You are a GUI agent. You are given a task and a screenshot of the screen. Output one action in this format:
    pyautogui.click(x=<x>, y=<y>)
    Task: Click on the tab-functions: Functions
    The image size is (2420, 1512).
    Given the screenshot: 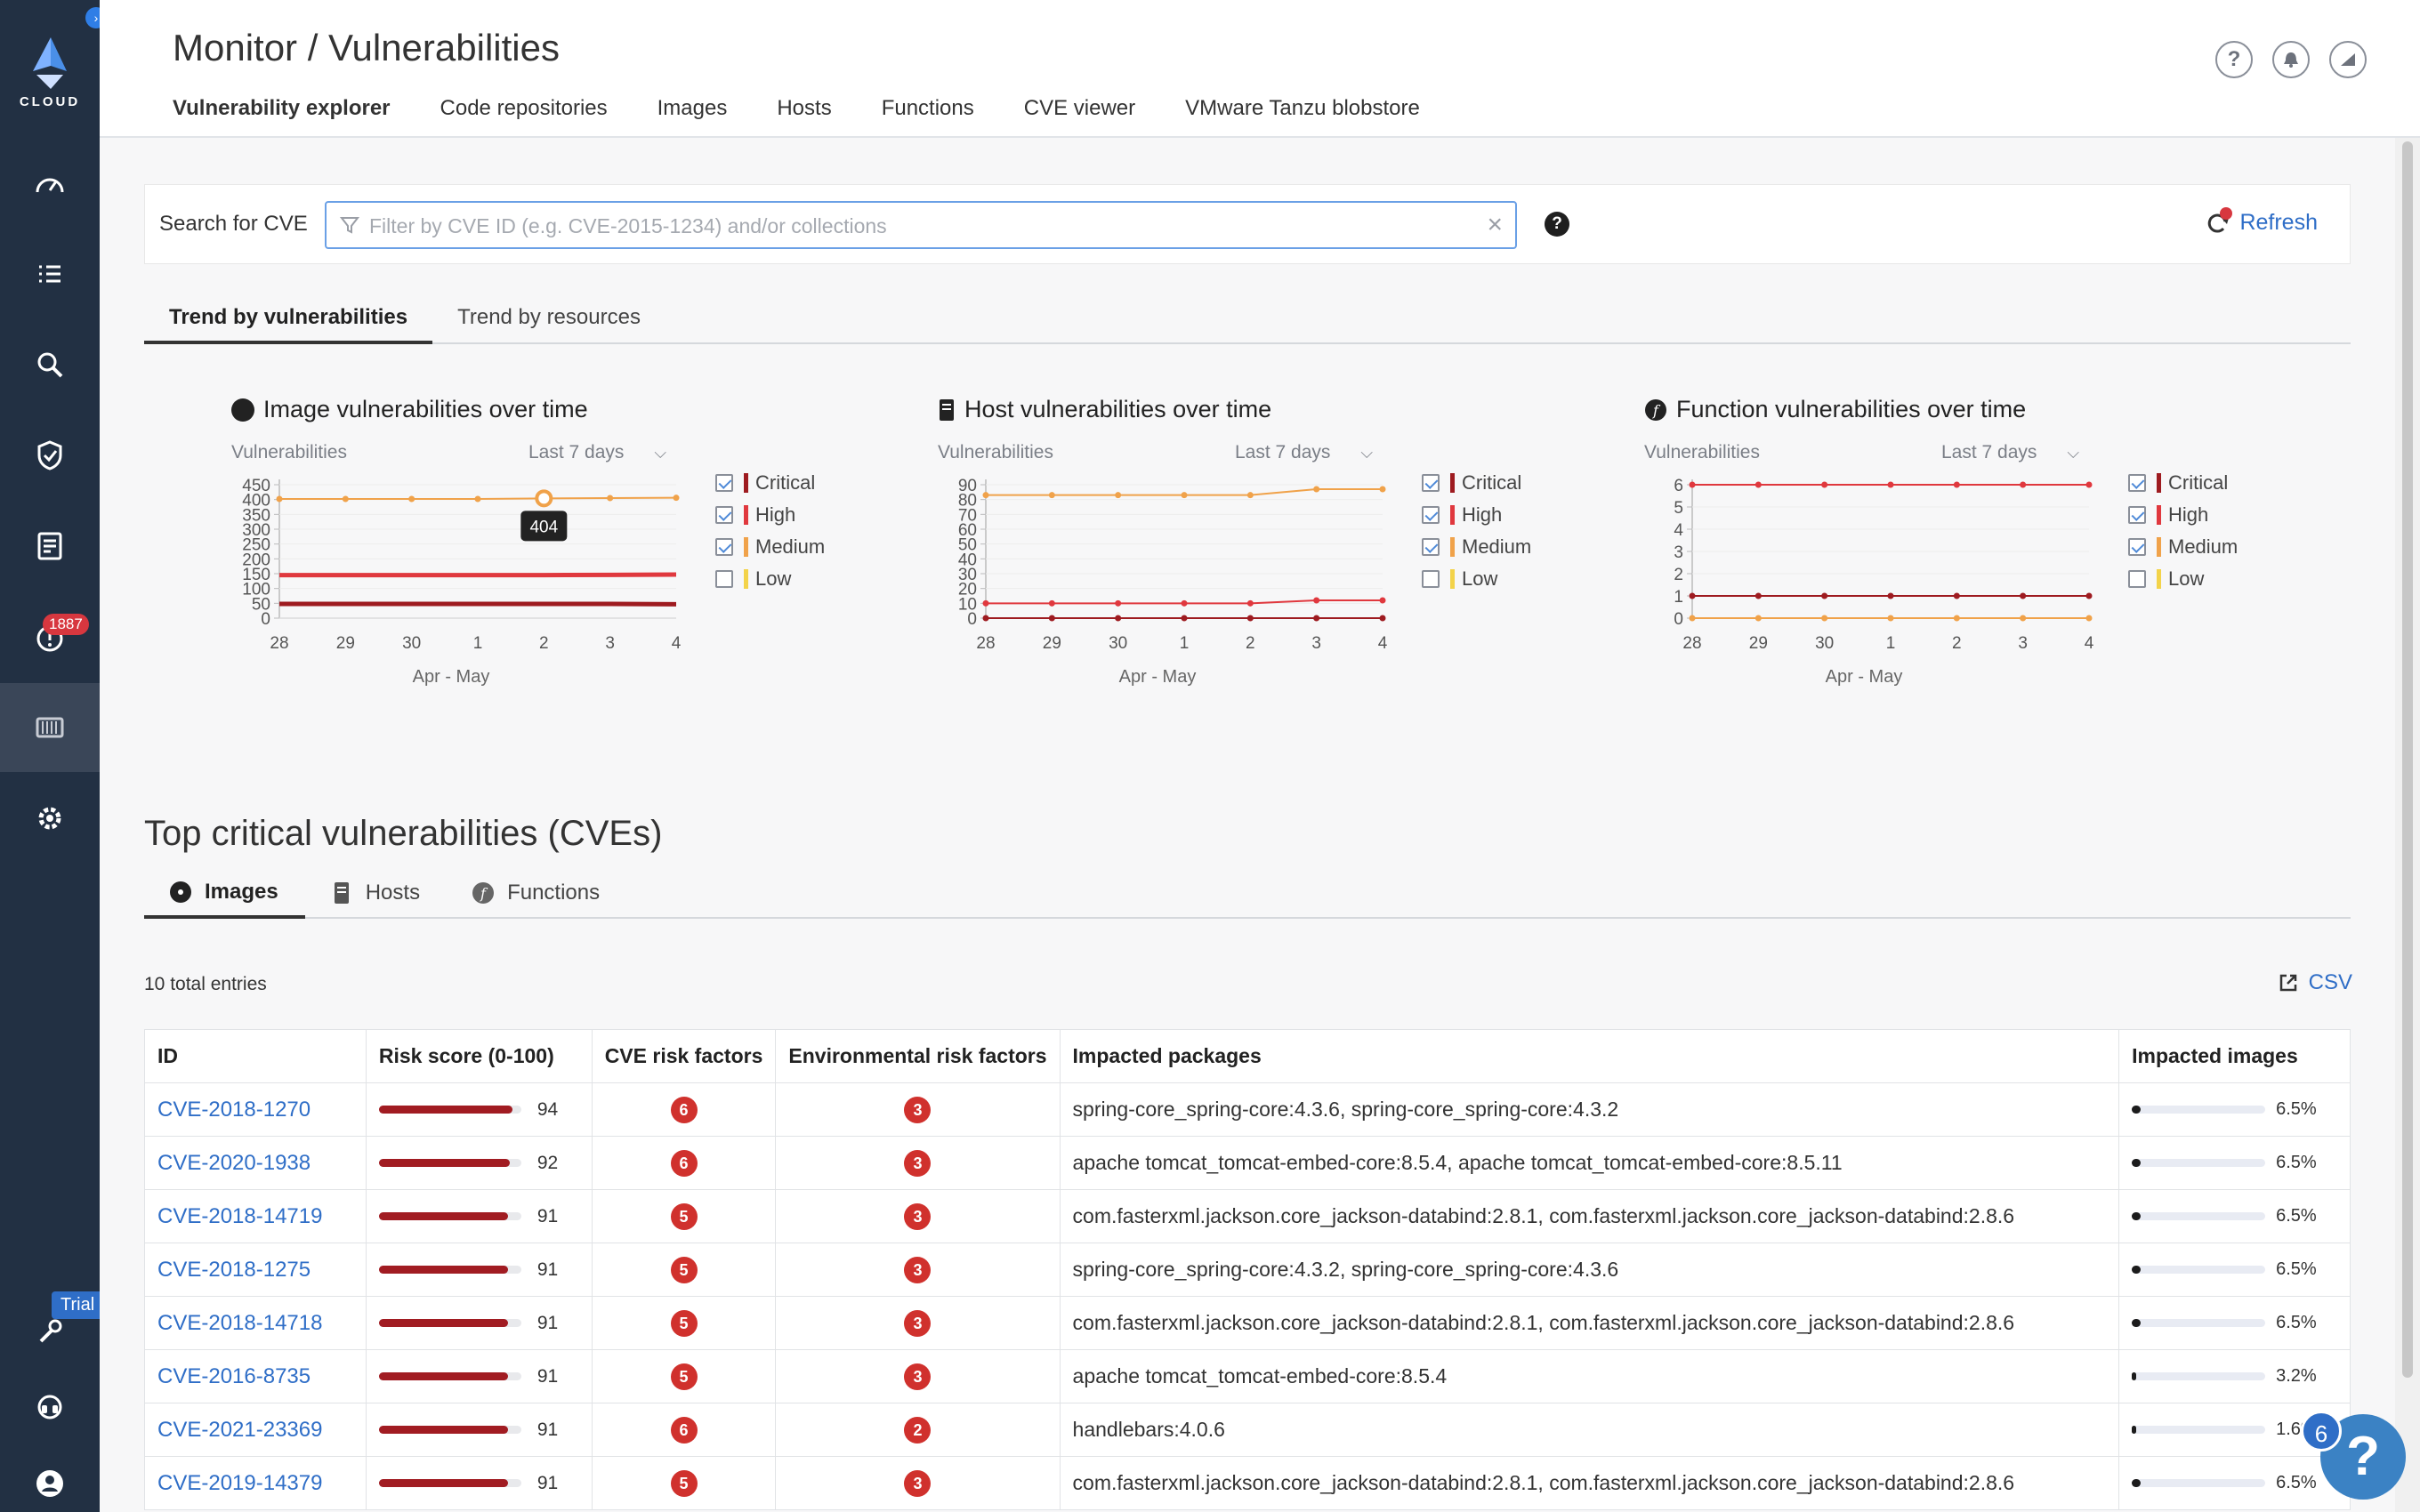 What is the action you would take?
    pyautogui.click(x=927, y=108)
    